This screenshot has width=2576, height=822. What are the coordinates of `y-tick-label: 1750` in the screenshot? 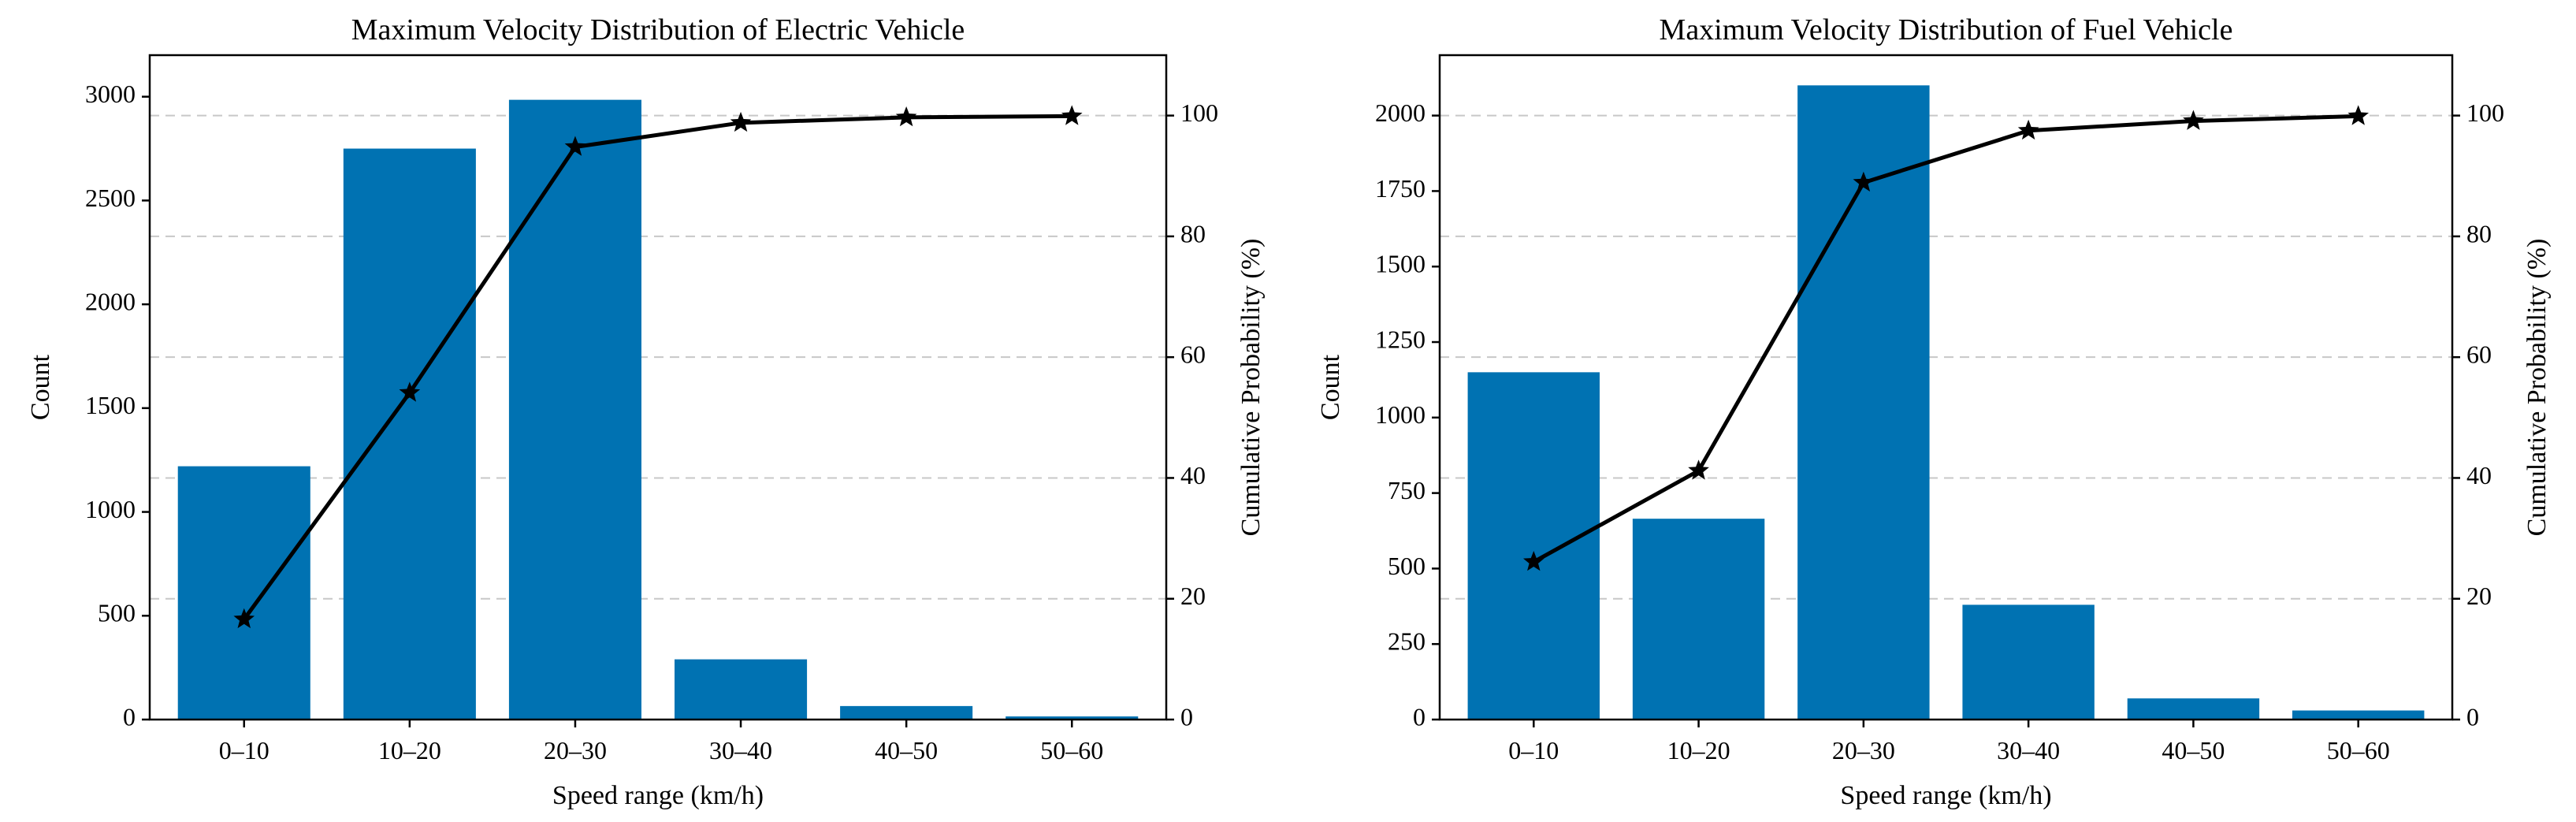 It's located at (1400, 188).